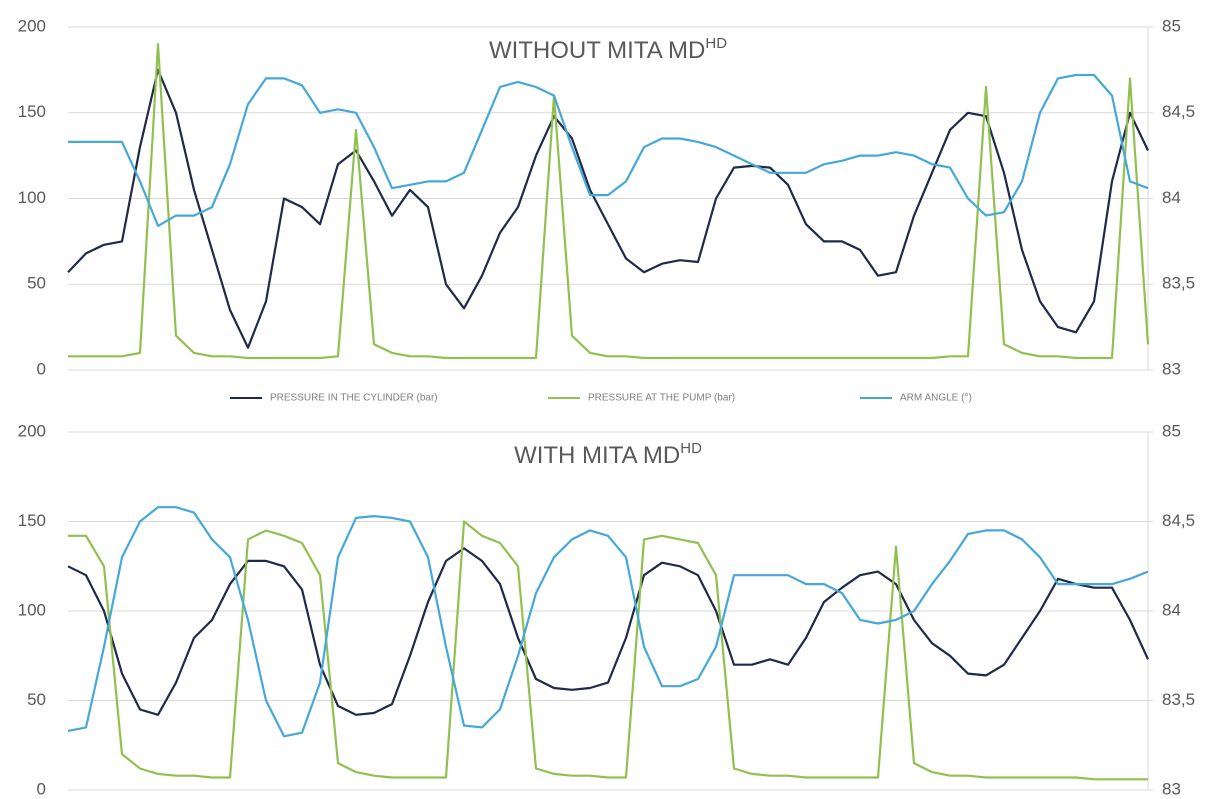 This screenshot has height=799, width=1212. I want to click on chart-title: WITH MITA MDHD, so click(608, 454).